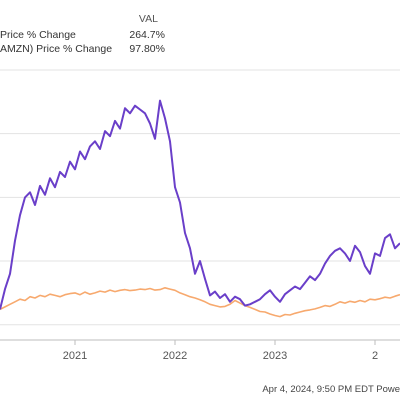 This screenshot has height=400, width=400. I want to click on x-tick-label-1: 2022, so click(175, 356).